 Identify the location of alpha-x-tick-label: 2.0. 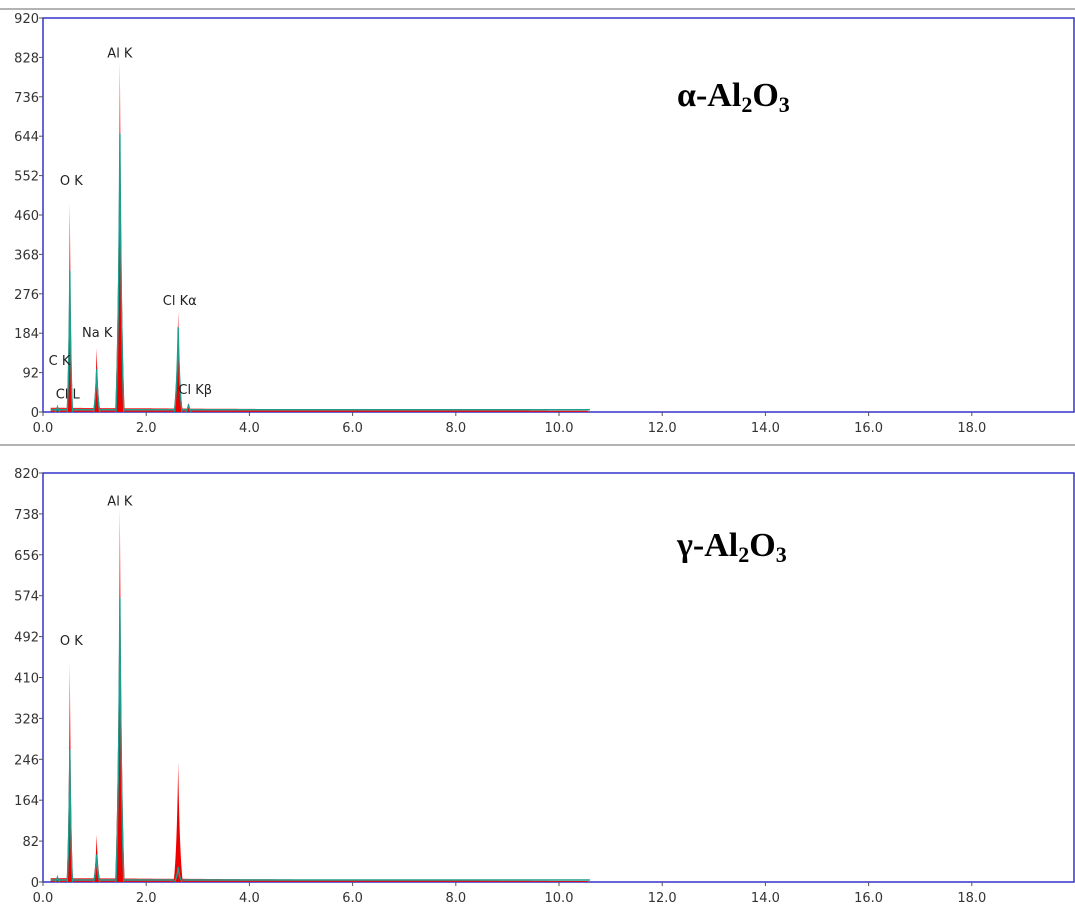
(146, 428).